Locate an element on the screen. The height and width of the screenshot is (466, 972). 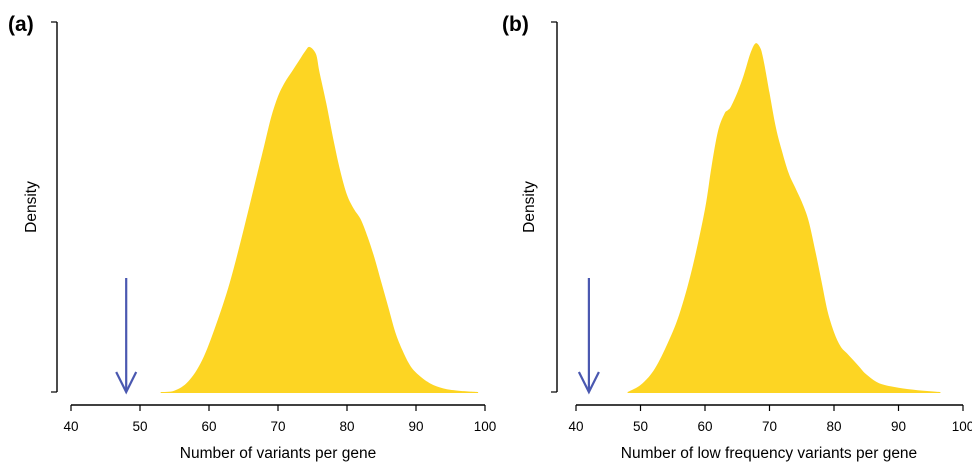
x-tick-label-a-50: 50 is located at coordinates (139, 426).